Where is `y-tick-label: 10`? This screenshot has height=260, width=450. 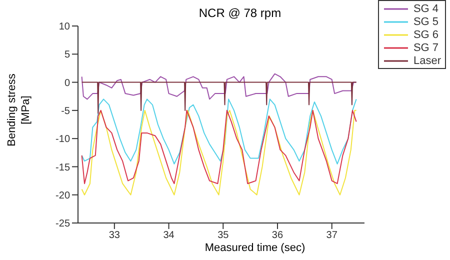 y-tick-label: 10 is located at coordinates (64, 27).